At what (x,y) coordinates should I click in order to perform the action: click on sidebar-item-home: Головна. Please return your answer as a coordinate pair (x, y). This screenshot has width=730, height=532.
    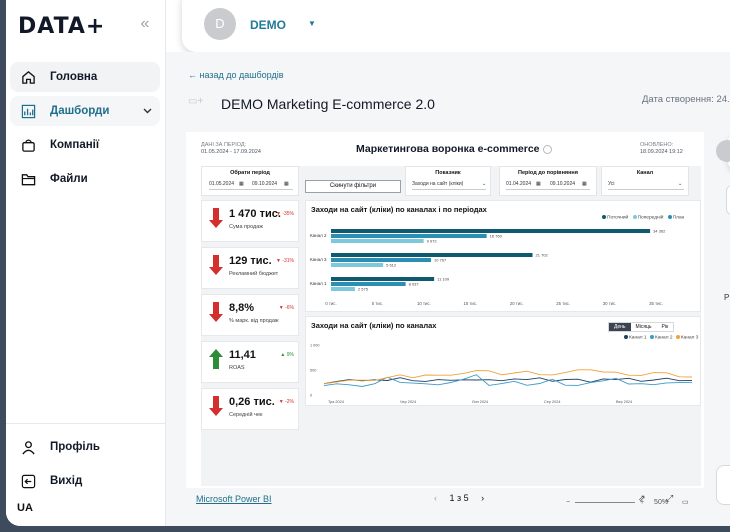
    Looking at the image, I should click on (85, 77).